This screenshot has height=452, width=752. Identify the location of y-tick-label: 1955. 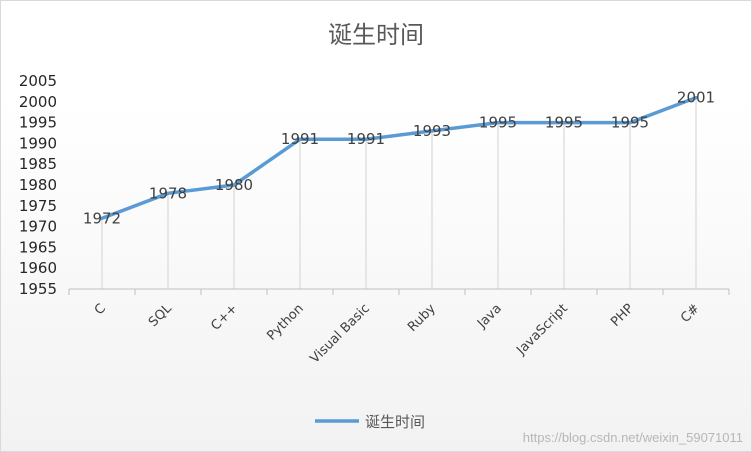
(38, 289).